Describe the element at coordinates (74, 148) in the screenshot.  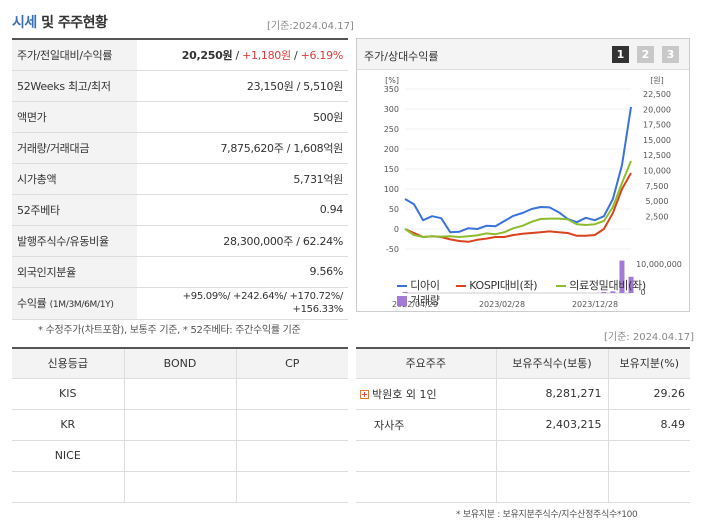
I see `volume-label: 거래량/거래대금` at that location.